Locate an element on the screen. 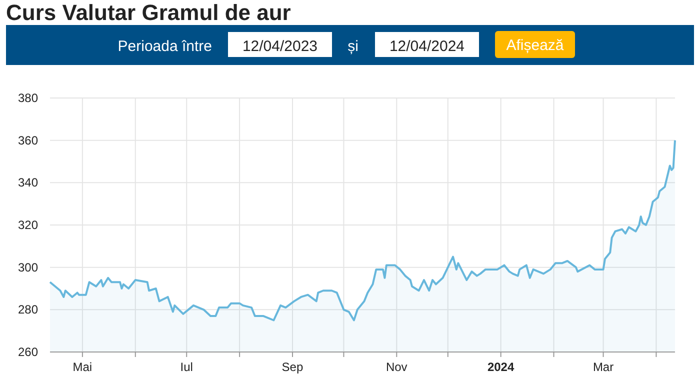 This screenshot has width=700, height=386. text: 12/04/2023 is located at coordinates (280, 46).